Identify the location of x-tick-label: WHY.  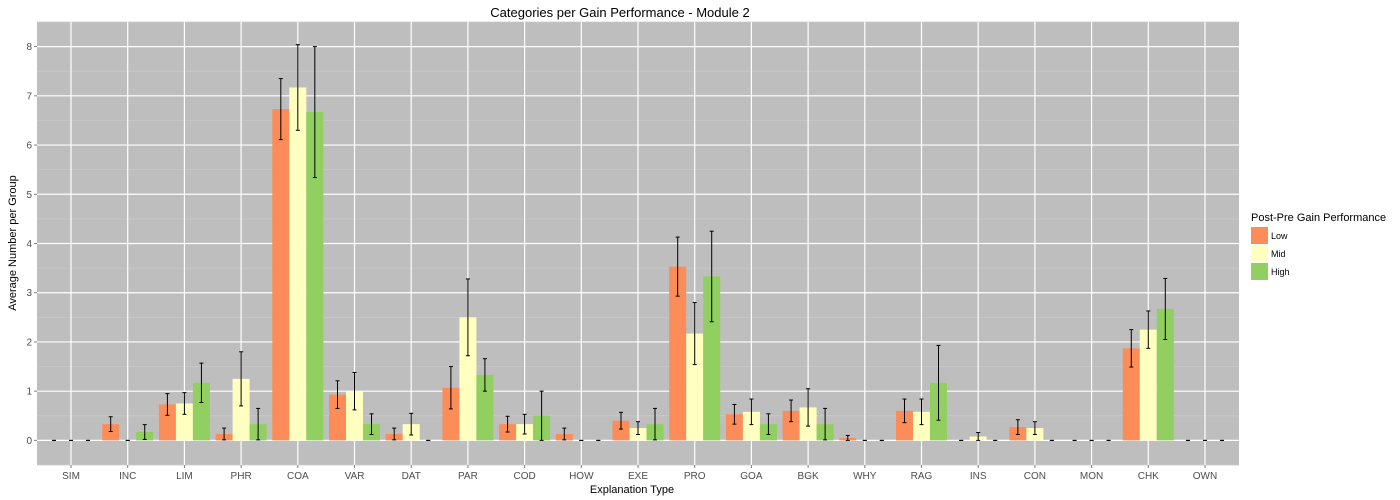
(865, 476).